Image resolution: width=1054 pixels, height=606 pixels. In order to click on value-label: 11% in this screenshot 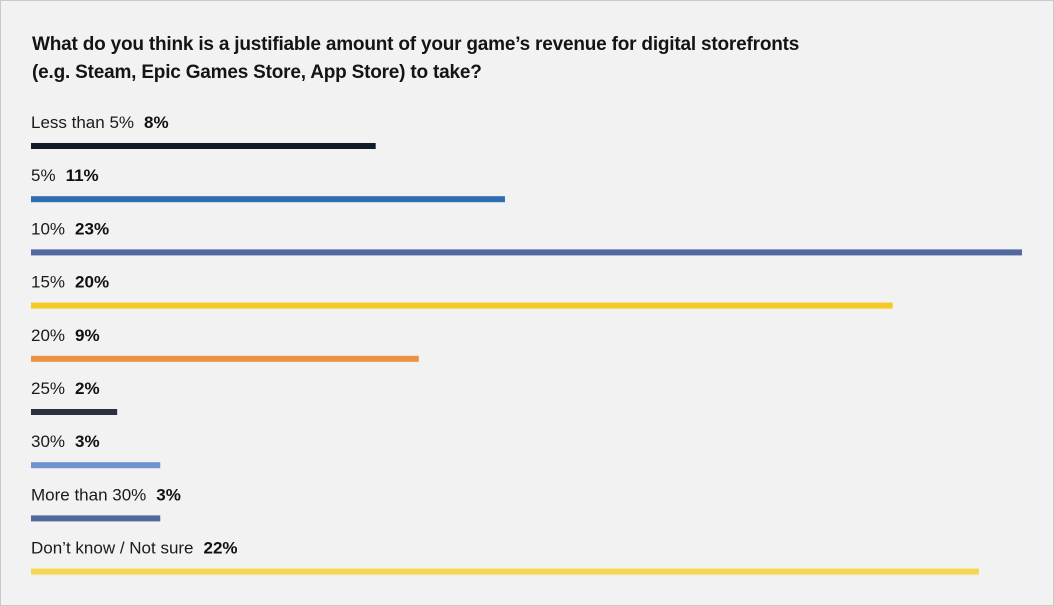, I will do `click(82, 175)`.